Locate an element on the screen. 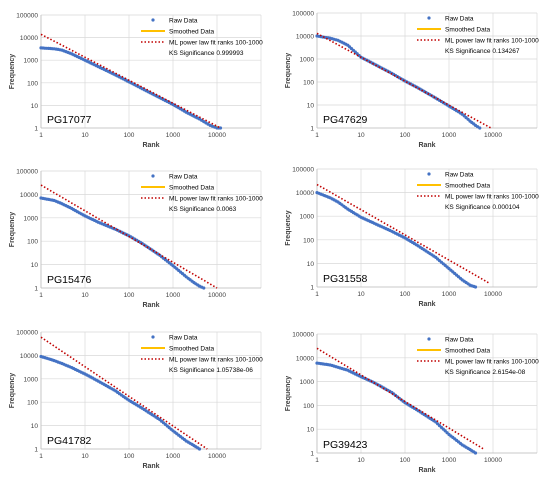 This screenshot has width=550, height=482. panel-label: PG41782 is located at coordinates (69, 441).